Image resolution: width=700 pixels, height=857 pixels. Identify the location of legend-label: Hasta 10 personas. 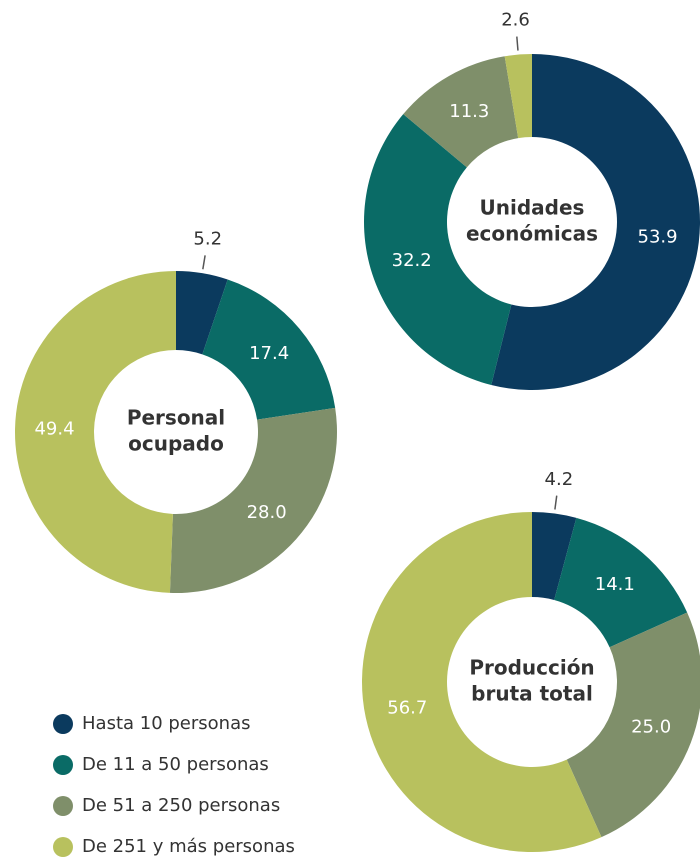
(166, 723).